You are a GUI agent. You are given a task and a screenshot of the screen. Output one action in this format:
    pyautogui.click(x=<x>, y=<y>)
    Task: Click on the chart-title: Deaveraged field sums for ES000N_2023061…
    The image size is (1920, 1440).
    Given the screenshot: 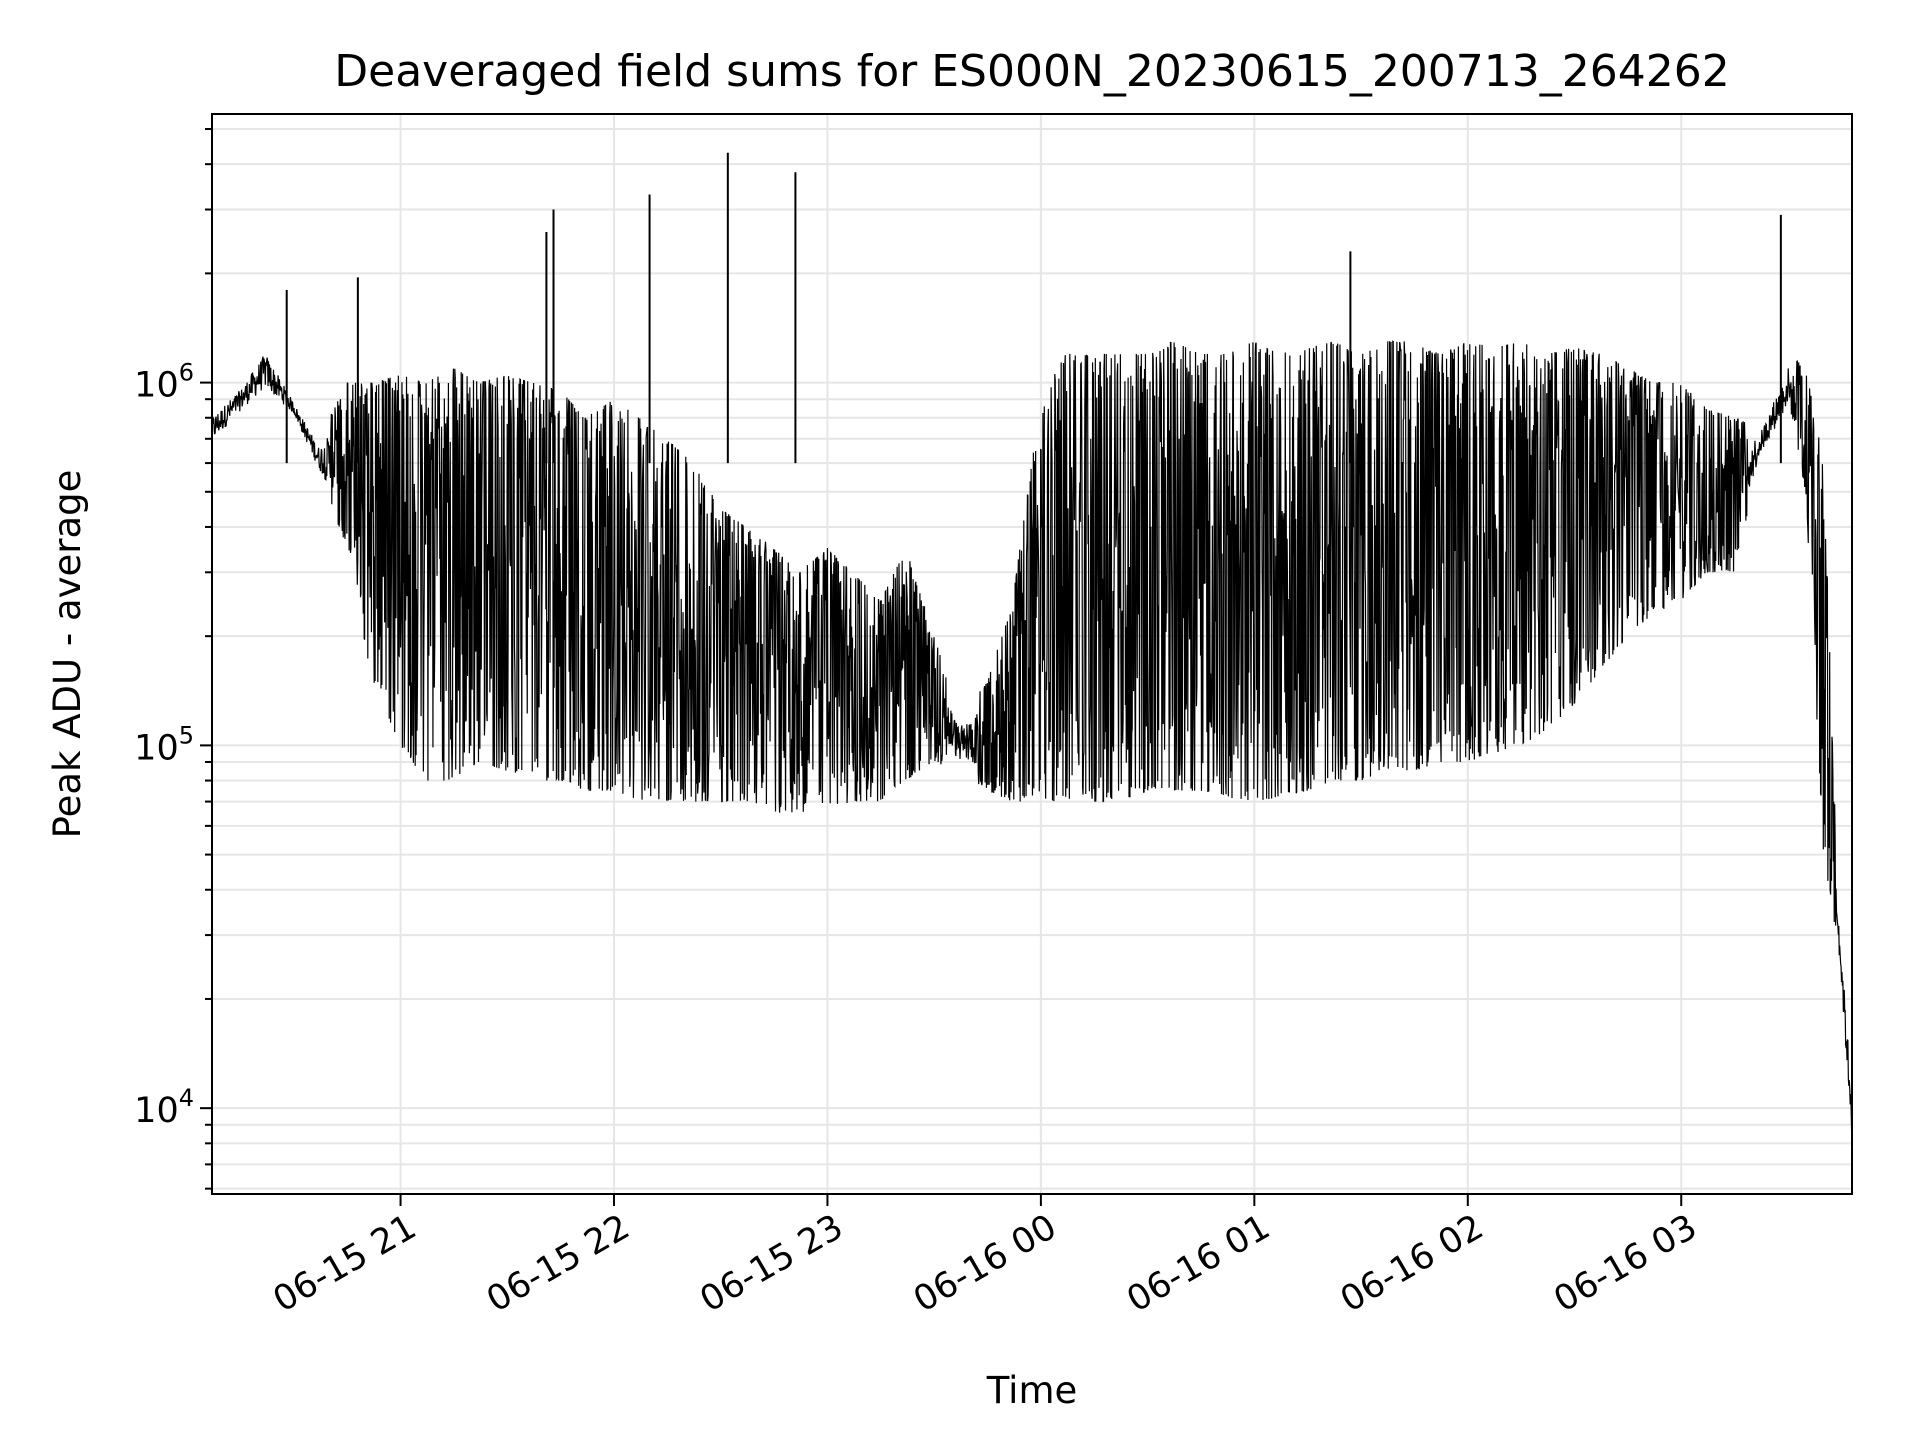 What is the action you would take?
    pyautogui.click(x=1032, y=71)
    